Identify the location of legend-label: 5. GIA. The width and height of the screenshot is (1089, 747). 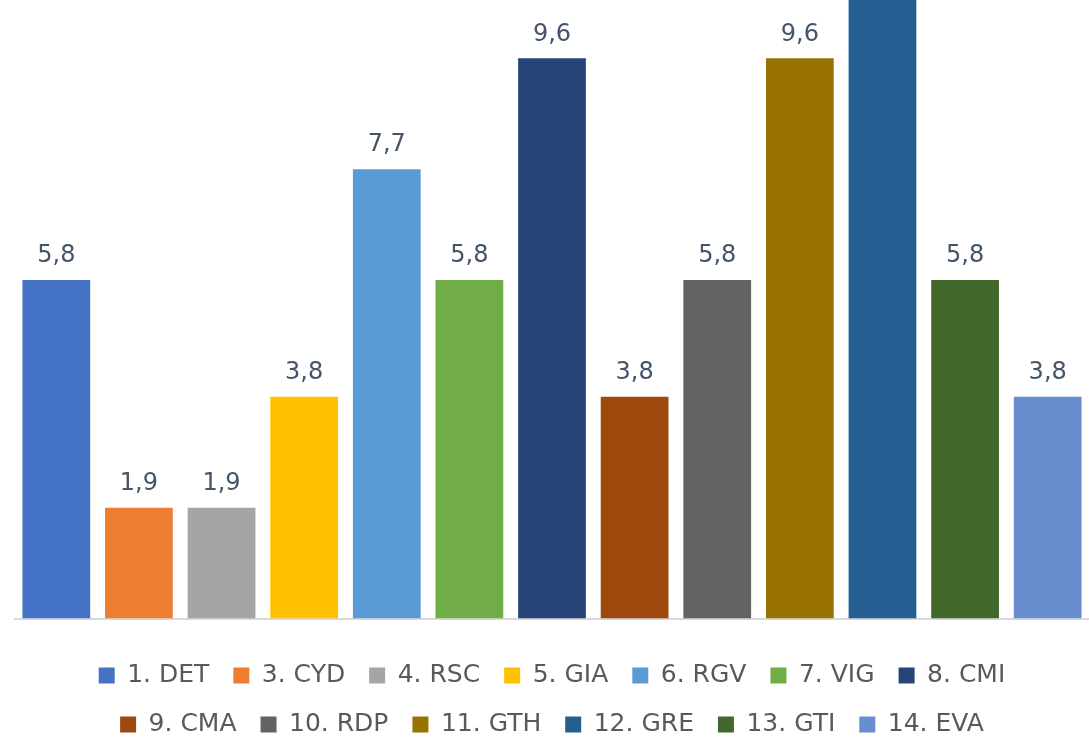
(570, 673).